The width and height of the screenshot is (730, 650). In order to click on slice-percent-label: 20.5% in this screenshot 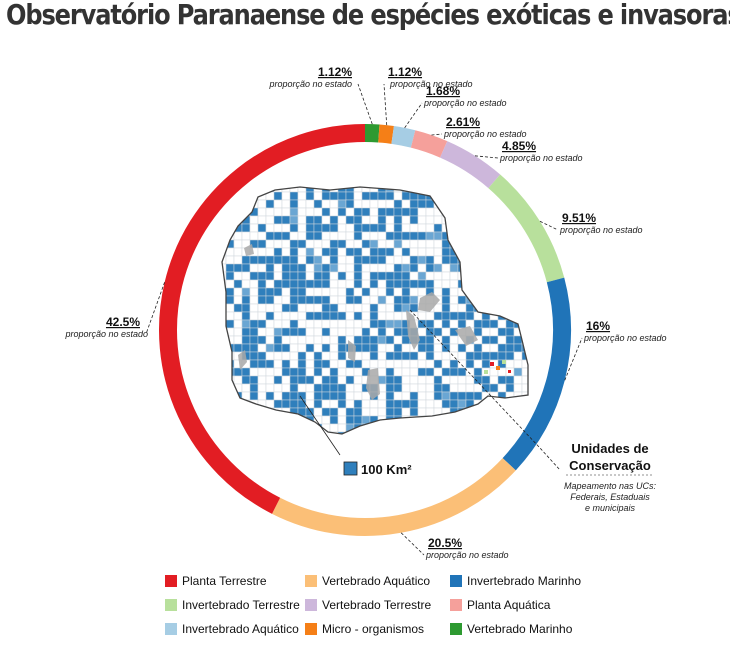, I will do `click(445, 543)`.